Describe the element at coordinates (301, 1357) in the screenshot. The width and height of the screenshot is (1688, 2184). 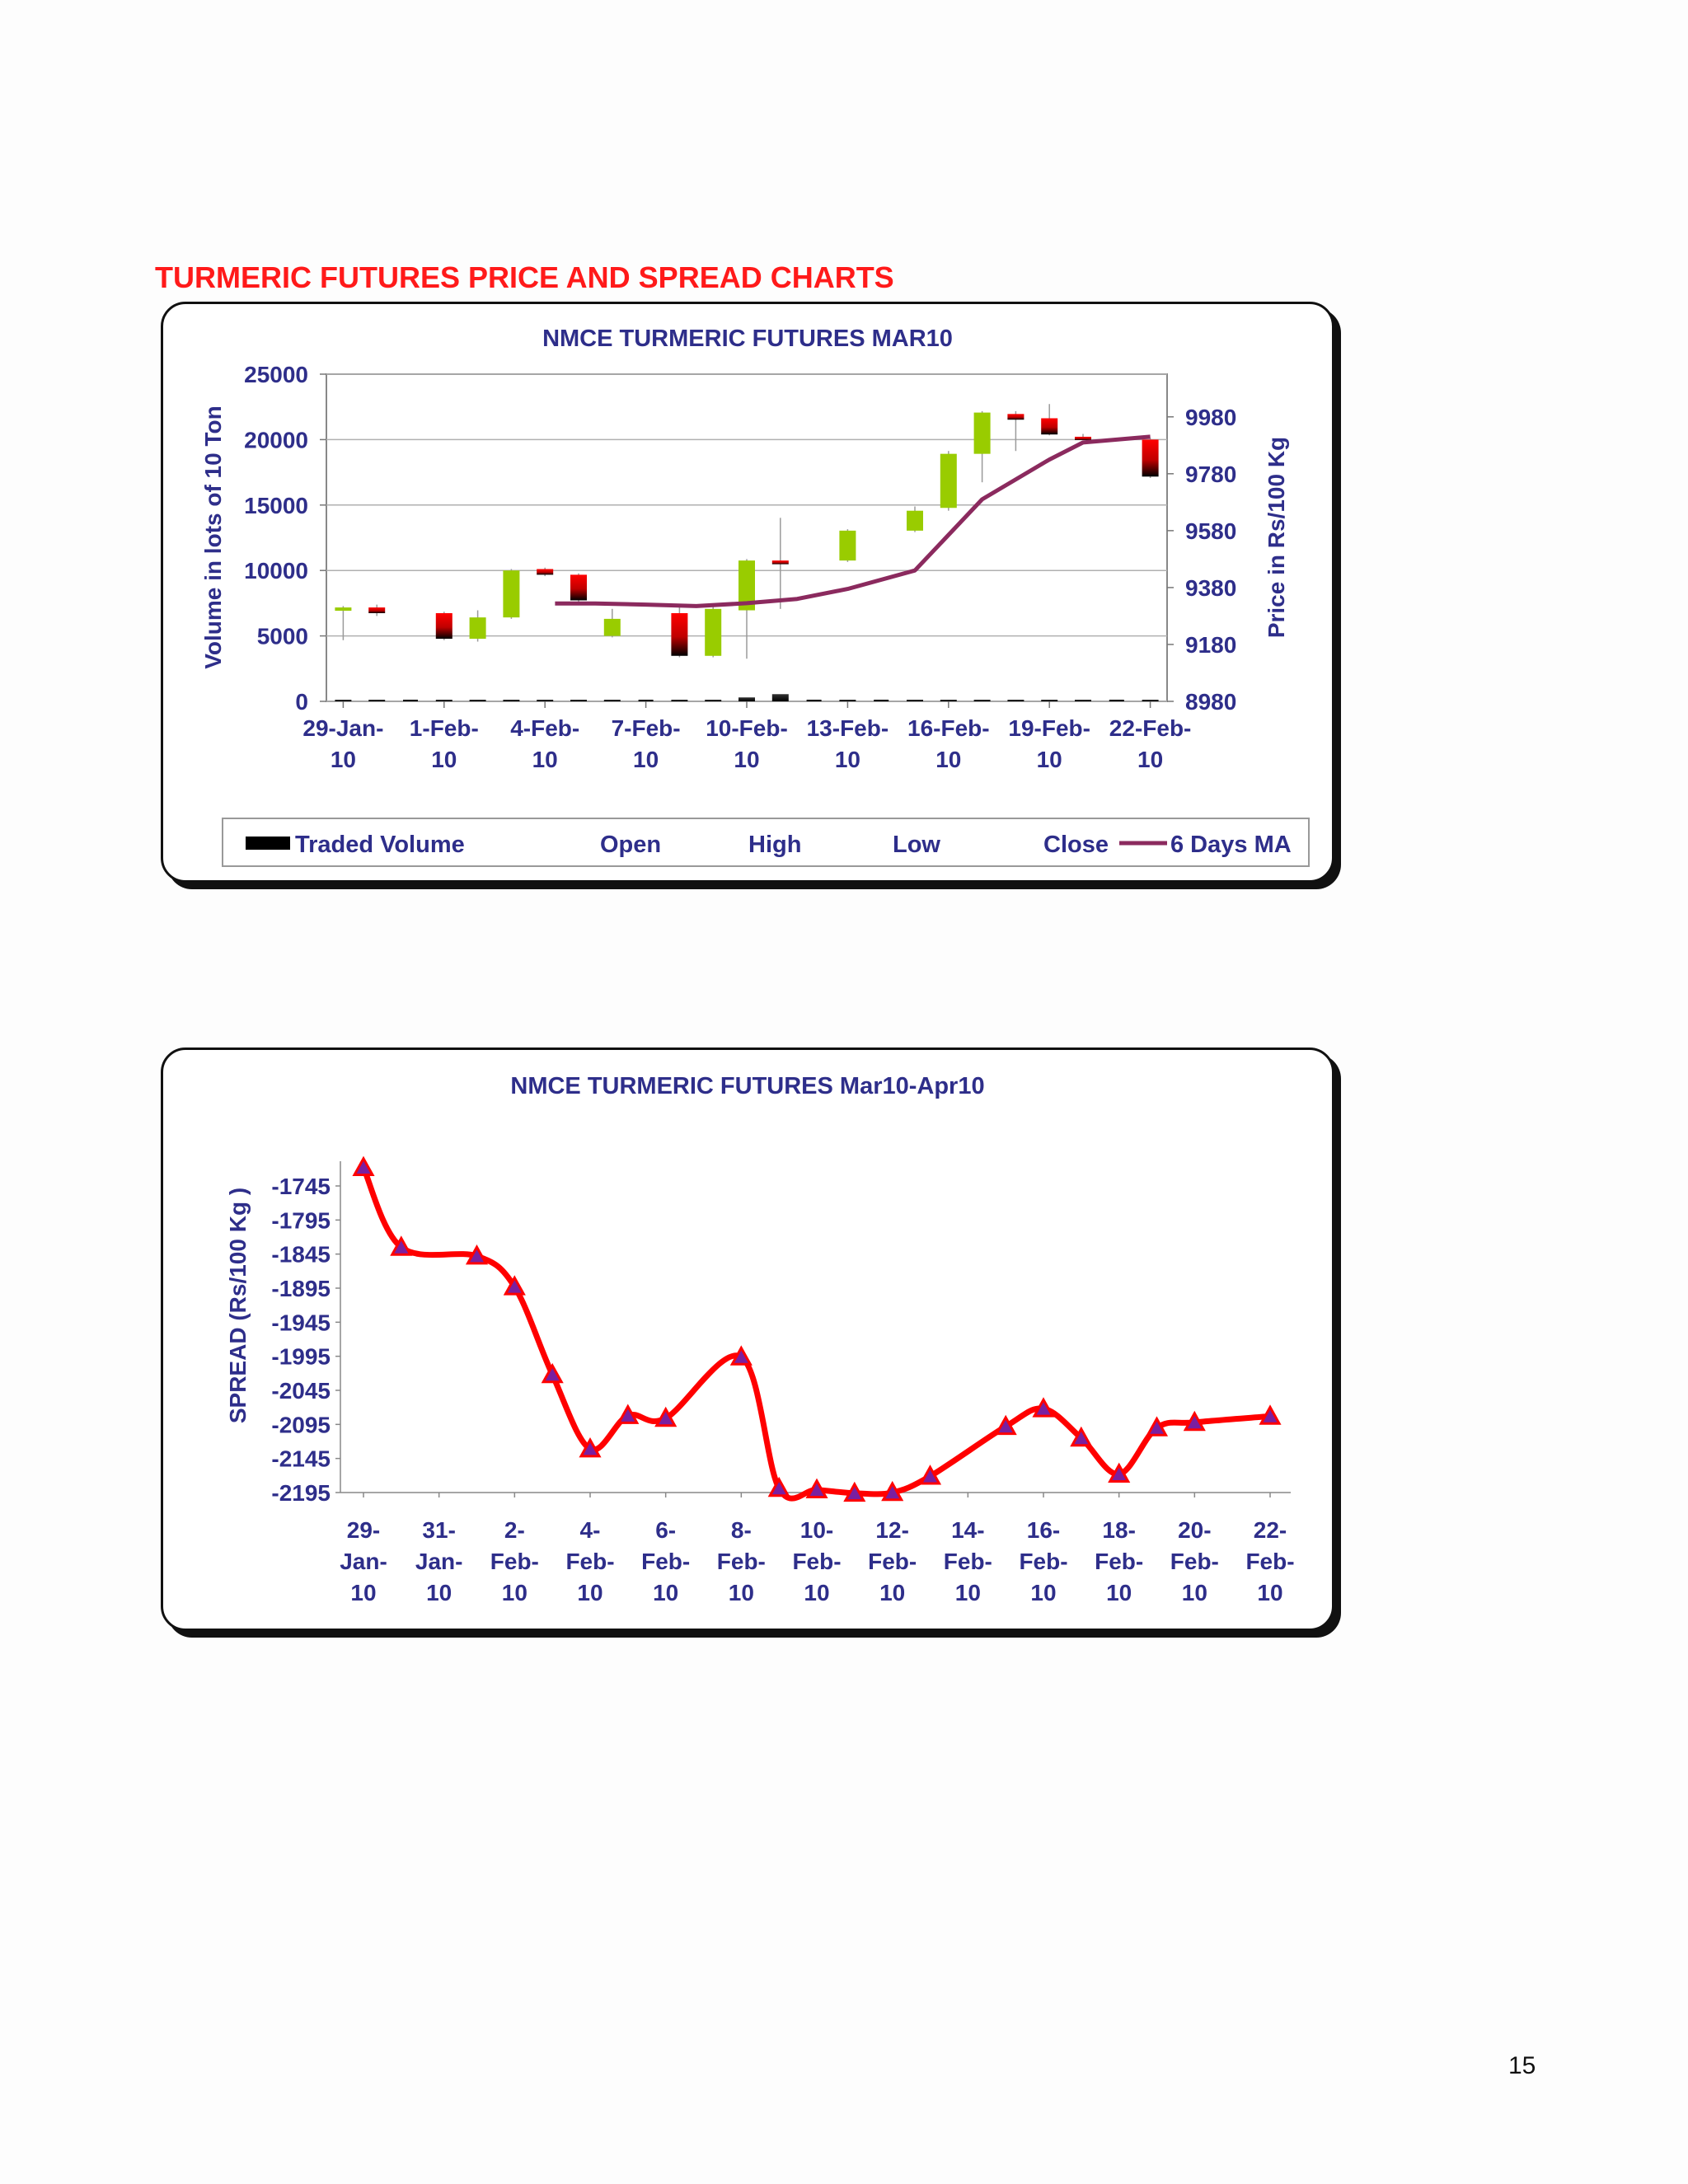
I see `chart2-y-tick-label: -1995` at that location.